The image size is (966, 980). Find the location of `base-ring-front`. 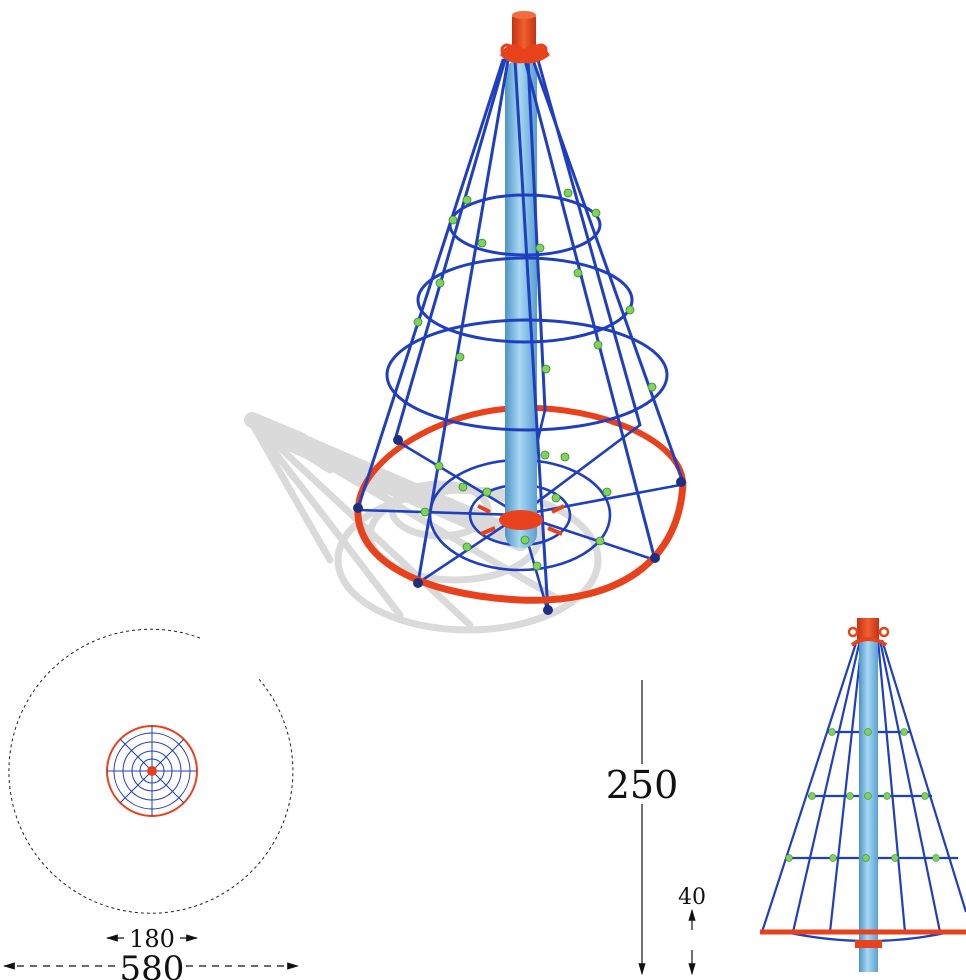

base-ring-front is located at coordinates (520, 542).